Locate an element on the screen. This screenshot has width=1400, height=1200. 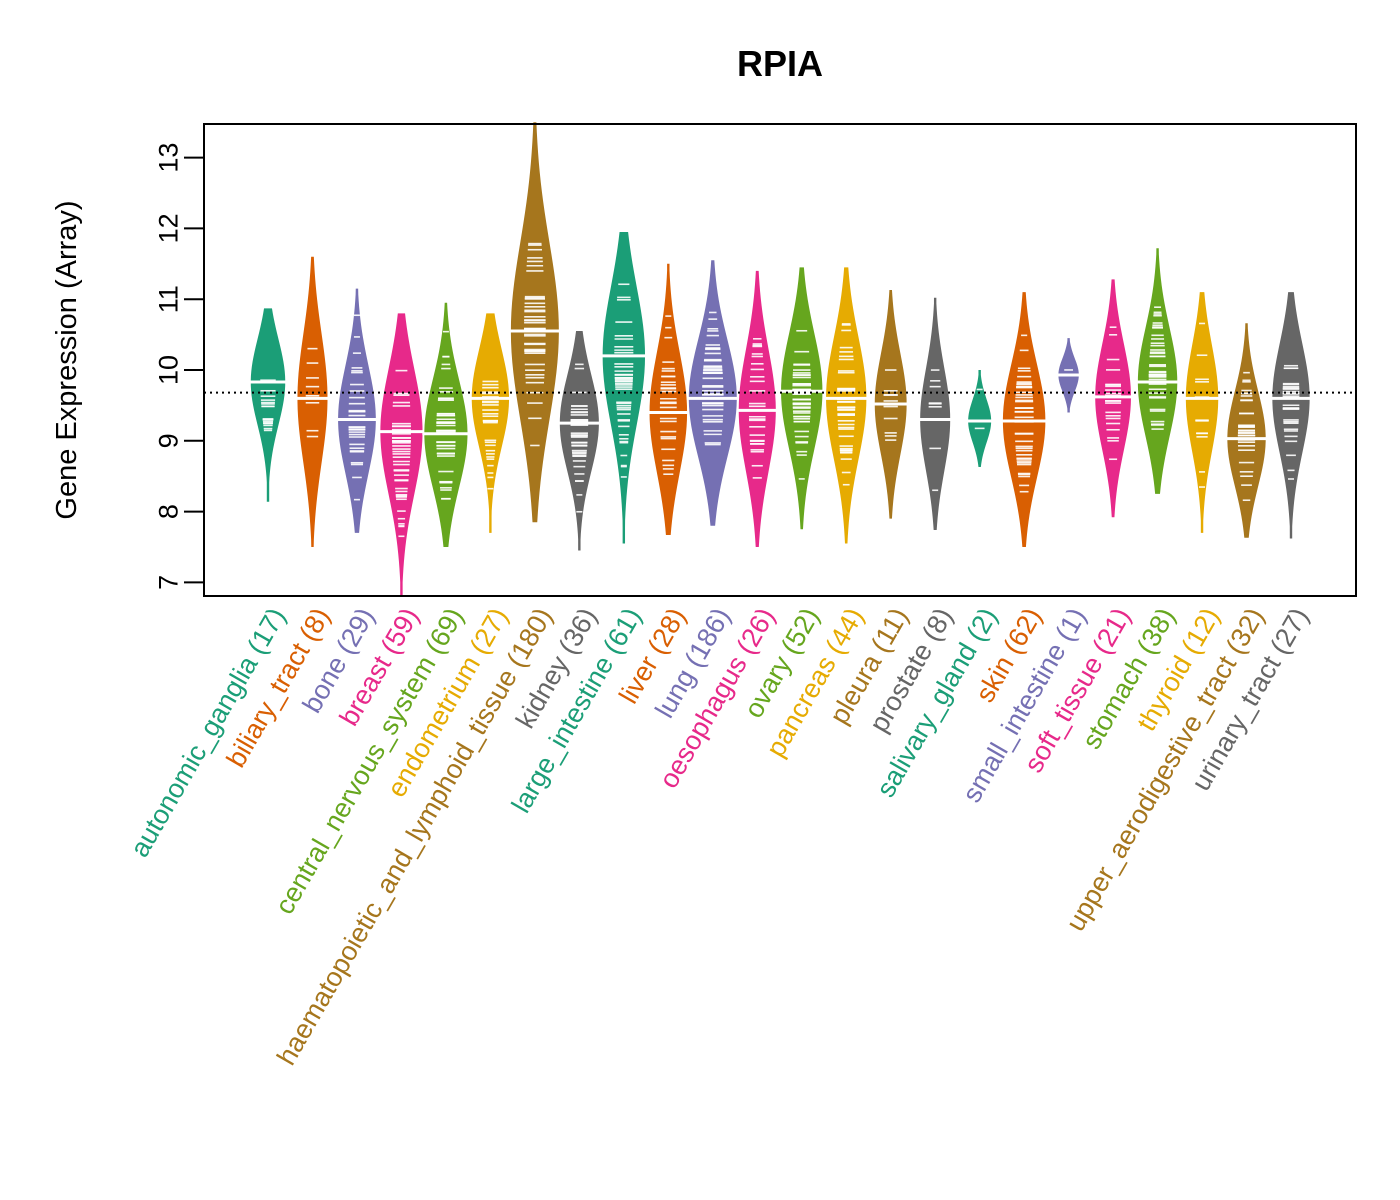
violin-endometrium is located at coordinates (490, 423).